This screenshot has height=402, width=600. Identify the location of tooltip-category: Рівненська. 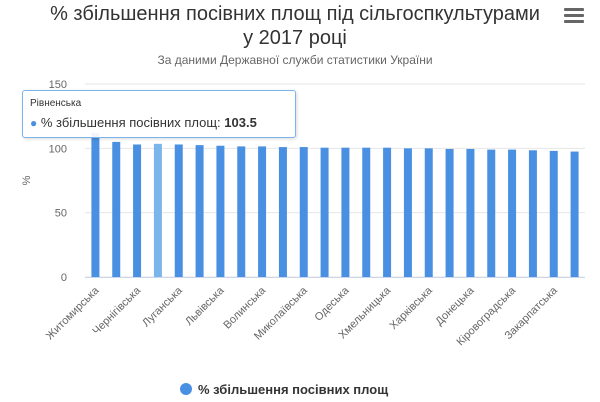
(56, 103).